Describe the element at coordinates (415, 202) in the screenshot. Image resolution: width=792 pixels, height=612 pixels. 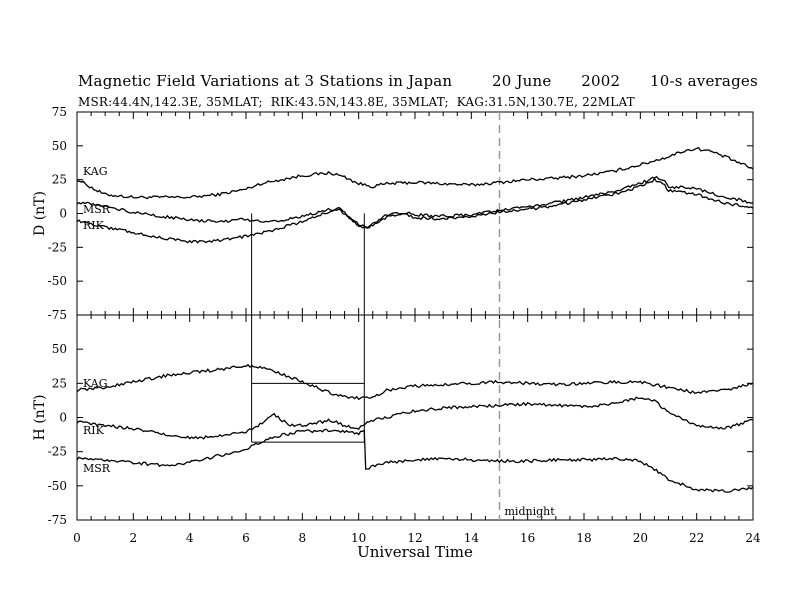
I see `top-series-msr` at that location.